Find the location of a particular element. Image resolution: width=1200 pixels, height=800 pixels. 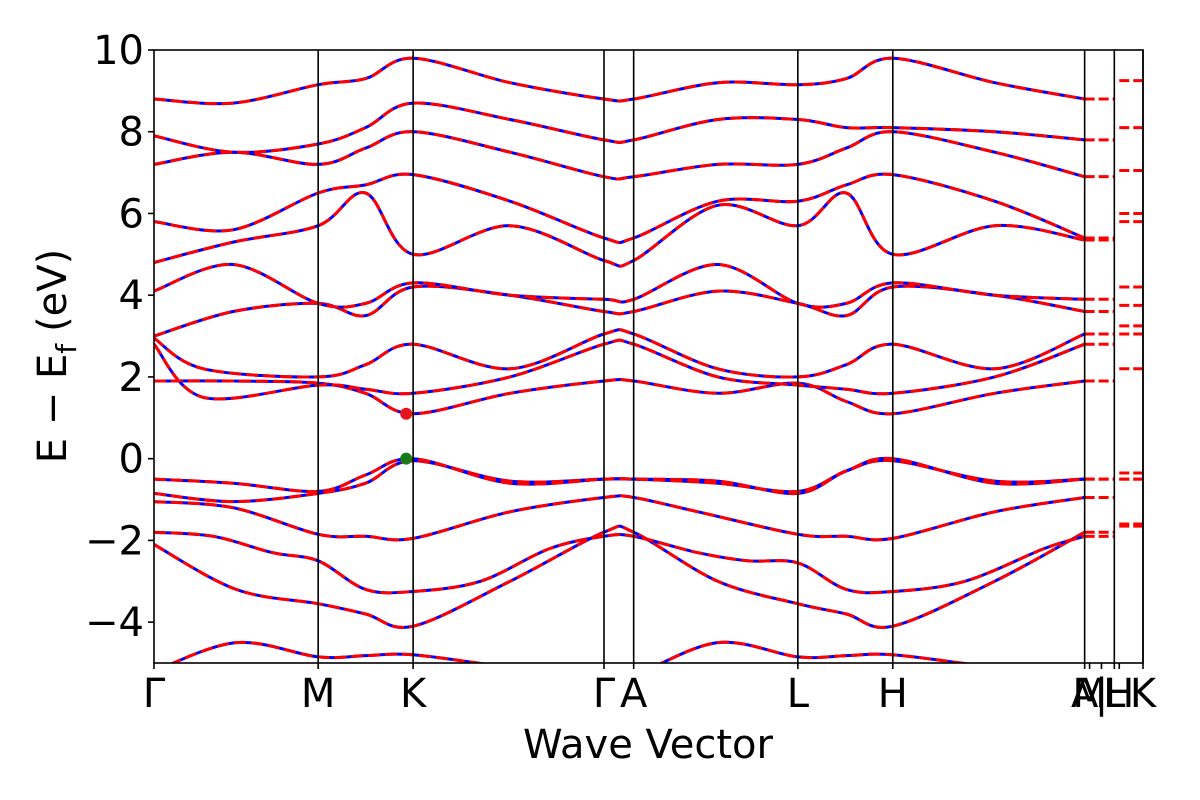

ytick-label-3: 2 is located at coordinates (131, 378).